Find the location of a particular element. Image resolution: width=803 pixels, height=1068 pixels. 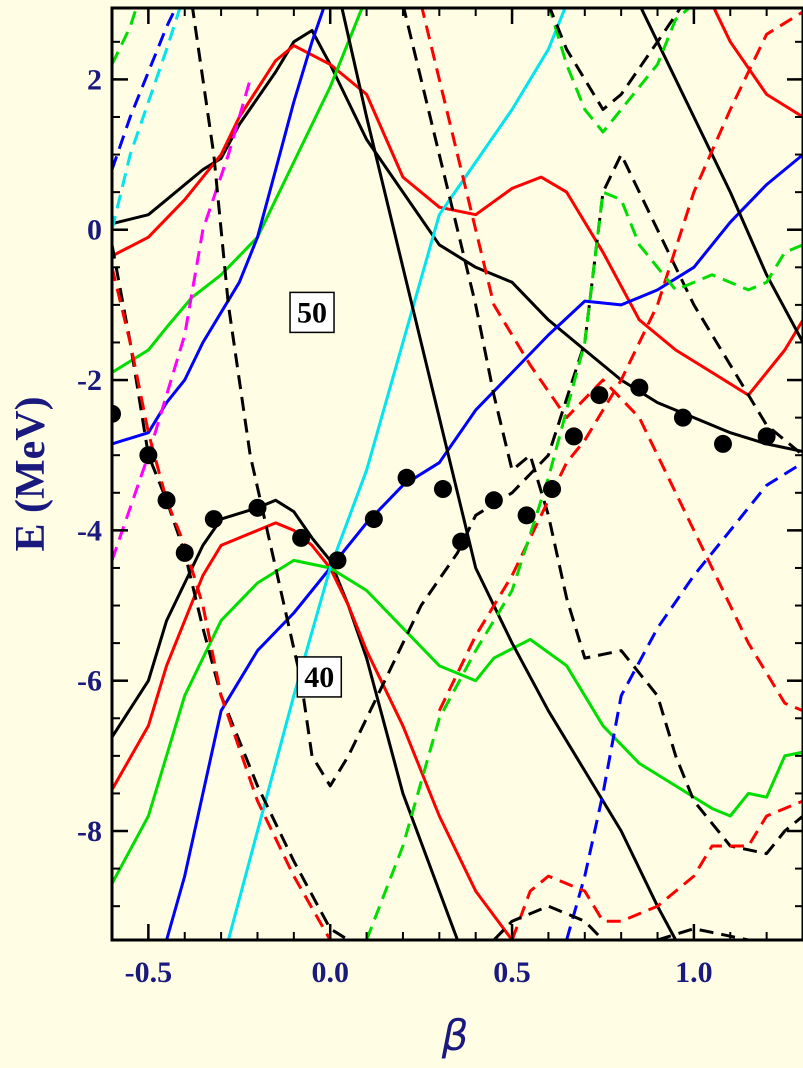

label-box-text: 40 is located at coordinates (319, 677).